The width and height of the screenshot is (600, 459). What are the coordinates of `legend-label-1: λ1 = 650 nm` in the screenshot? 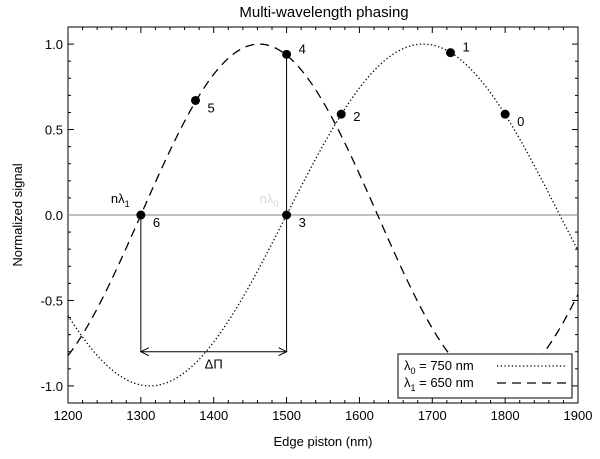 It's located at (439, 384).